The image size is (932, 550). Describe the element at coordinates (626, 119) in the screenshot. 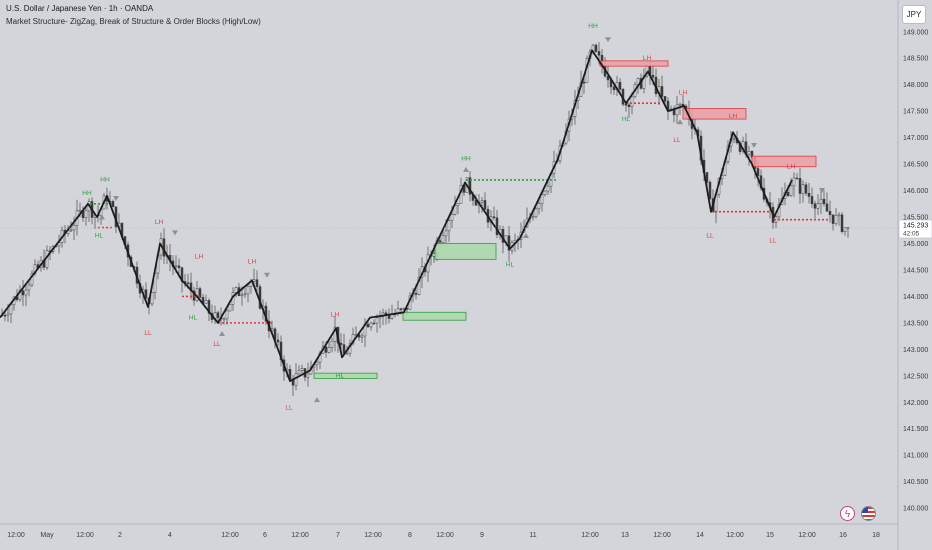

I see `structure-label: HL` at that location.